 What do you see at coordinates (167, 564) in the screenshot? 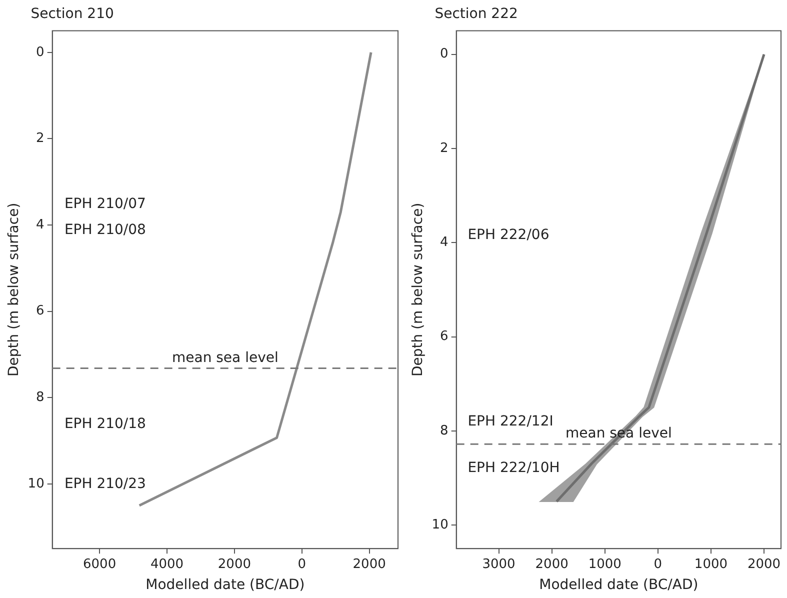
I see `x-tick-label: 4000` at bounding box center [167, 564].